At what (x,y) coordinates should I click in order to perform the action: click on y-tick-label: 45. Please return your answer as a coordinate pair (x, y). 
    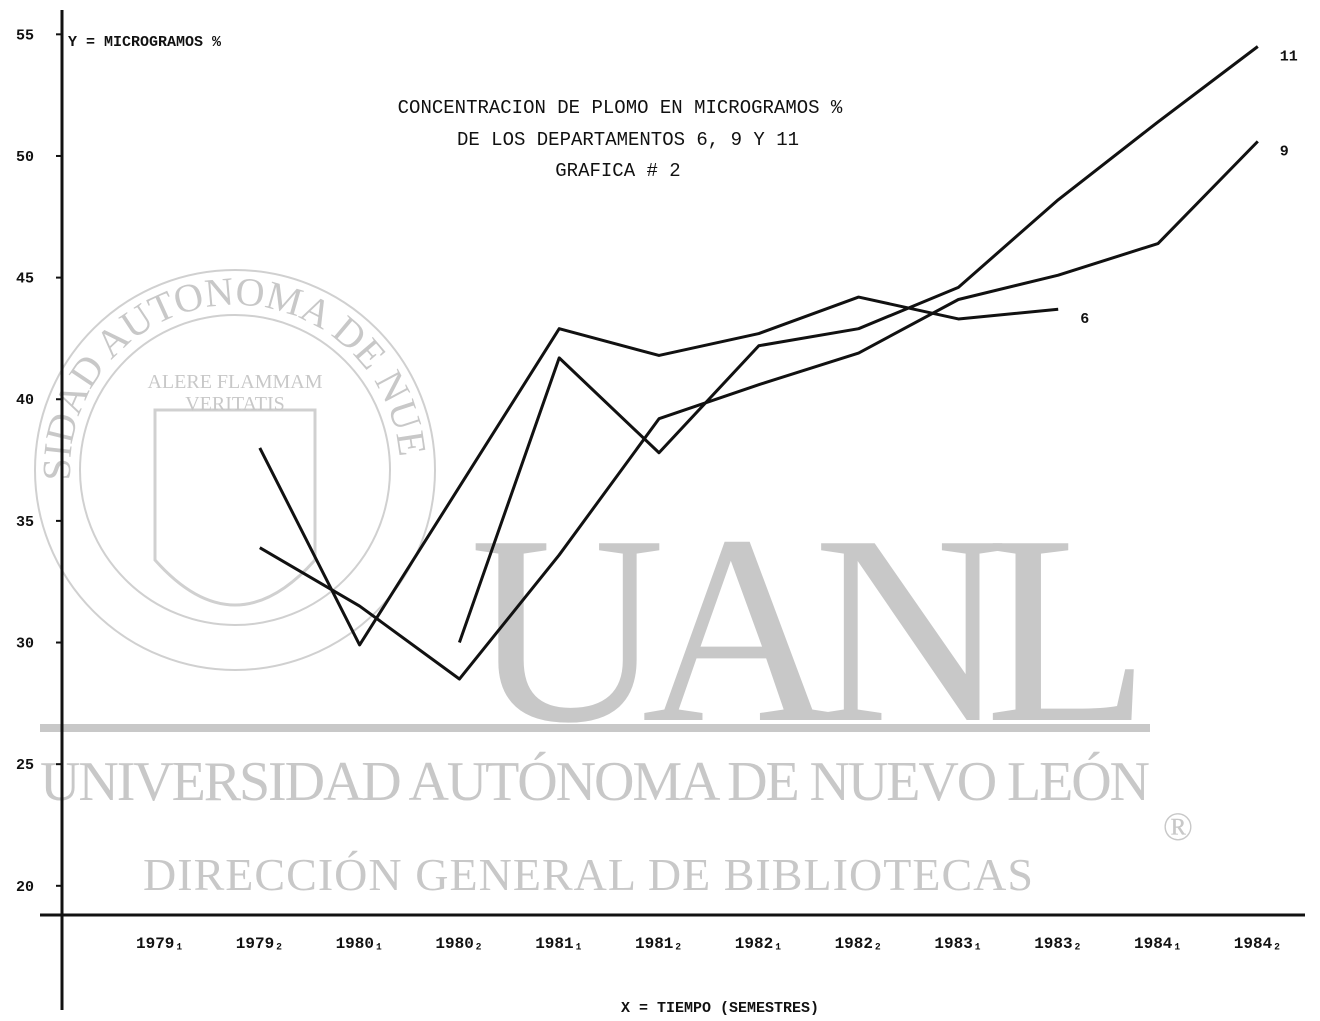
    Looking at the image, I should click on (25, 279).